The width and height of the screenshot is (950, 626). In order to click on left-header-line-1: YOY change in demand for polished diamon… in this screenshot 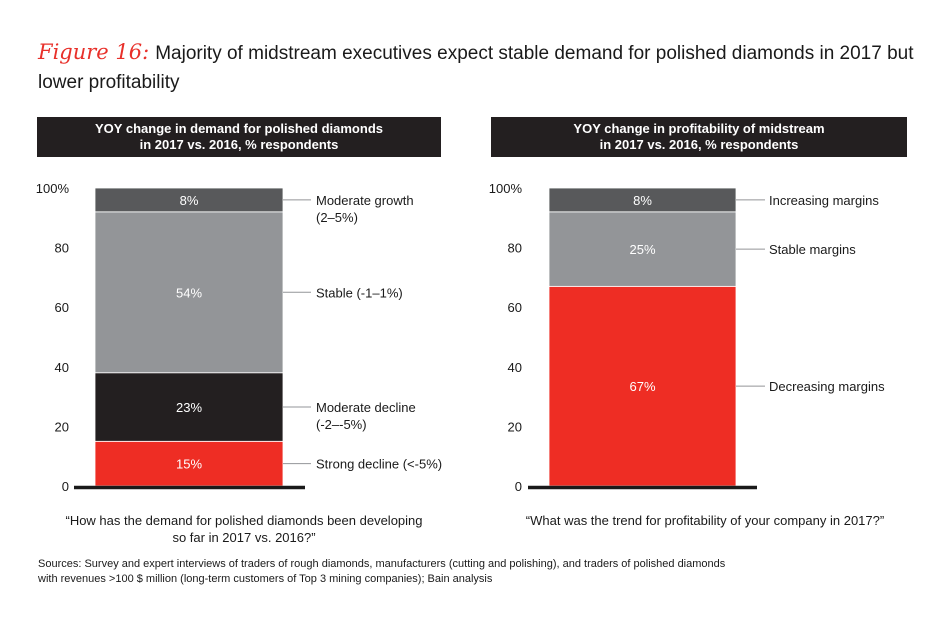, I will do `click(239, 128)`.